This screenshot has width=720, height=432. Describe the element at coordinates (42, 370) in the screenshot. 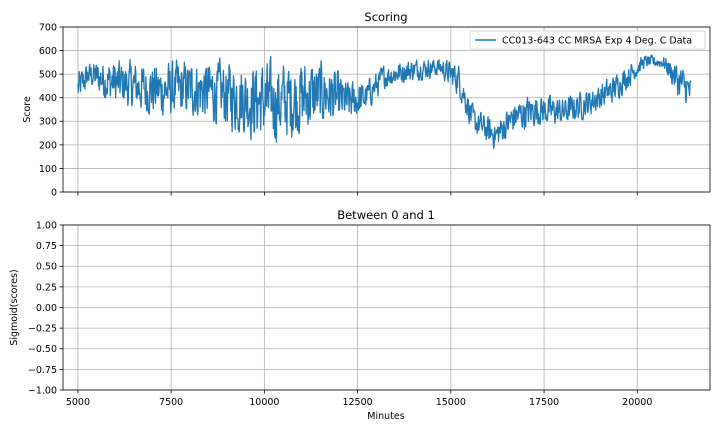

I see `sigmoid-y-tick-label: −0.75` at that location.